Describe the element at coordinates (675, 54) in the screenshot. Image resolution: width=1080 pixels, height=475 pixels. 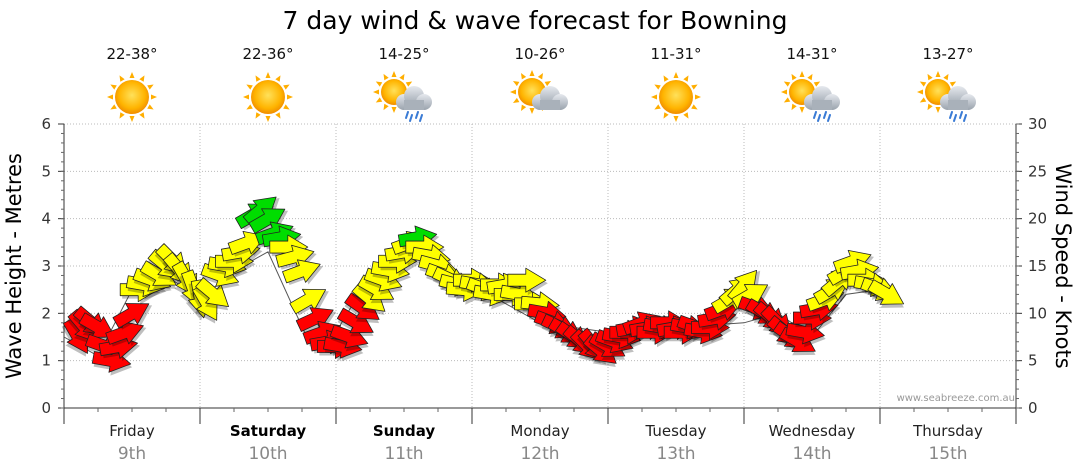
I see `day-temperature: 11-31°` at that location.